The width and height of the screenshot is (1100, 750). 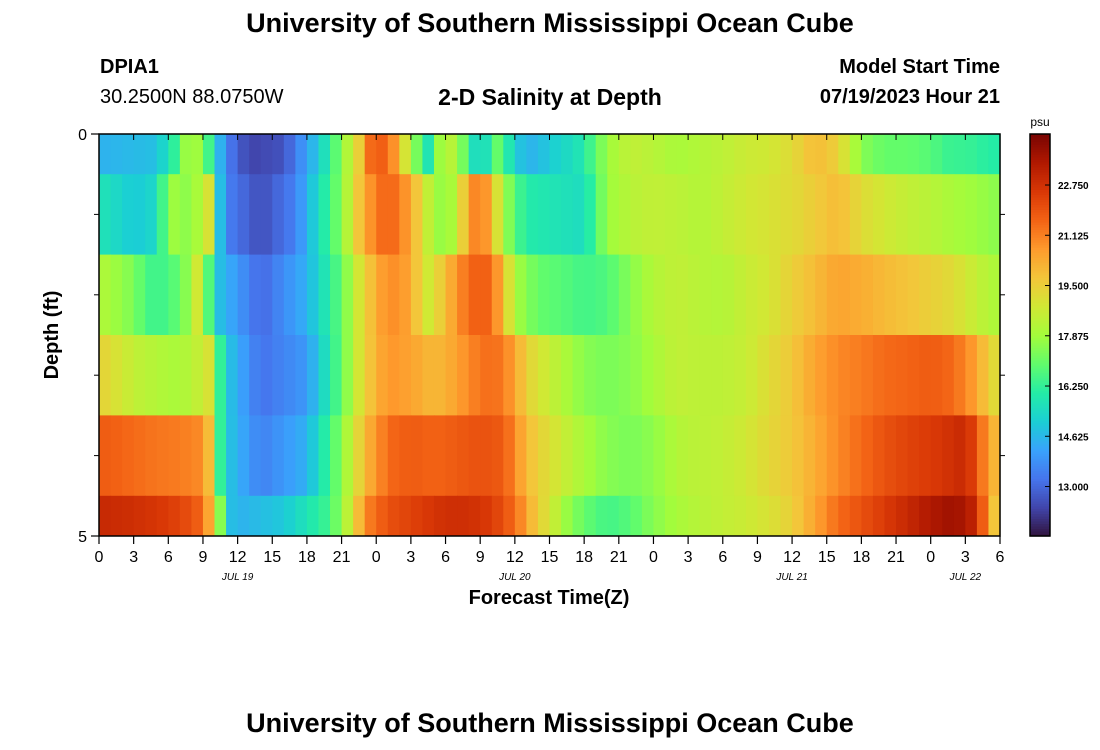 I want to click on x-tick-label: 9, so click(x=203, y=557).